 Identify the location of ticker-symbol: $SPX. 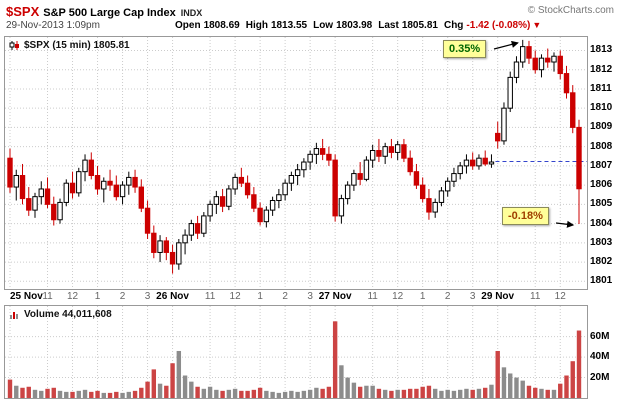
(23, 11).